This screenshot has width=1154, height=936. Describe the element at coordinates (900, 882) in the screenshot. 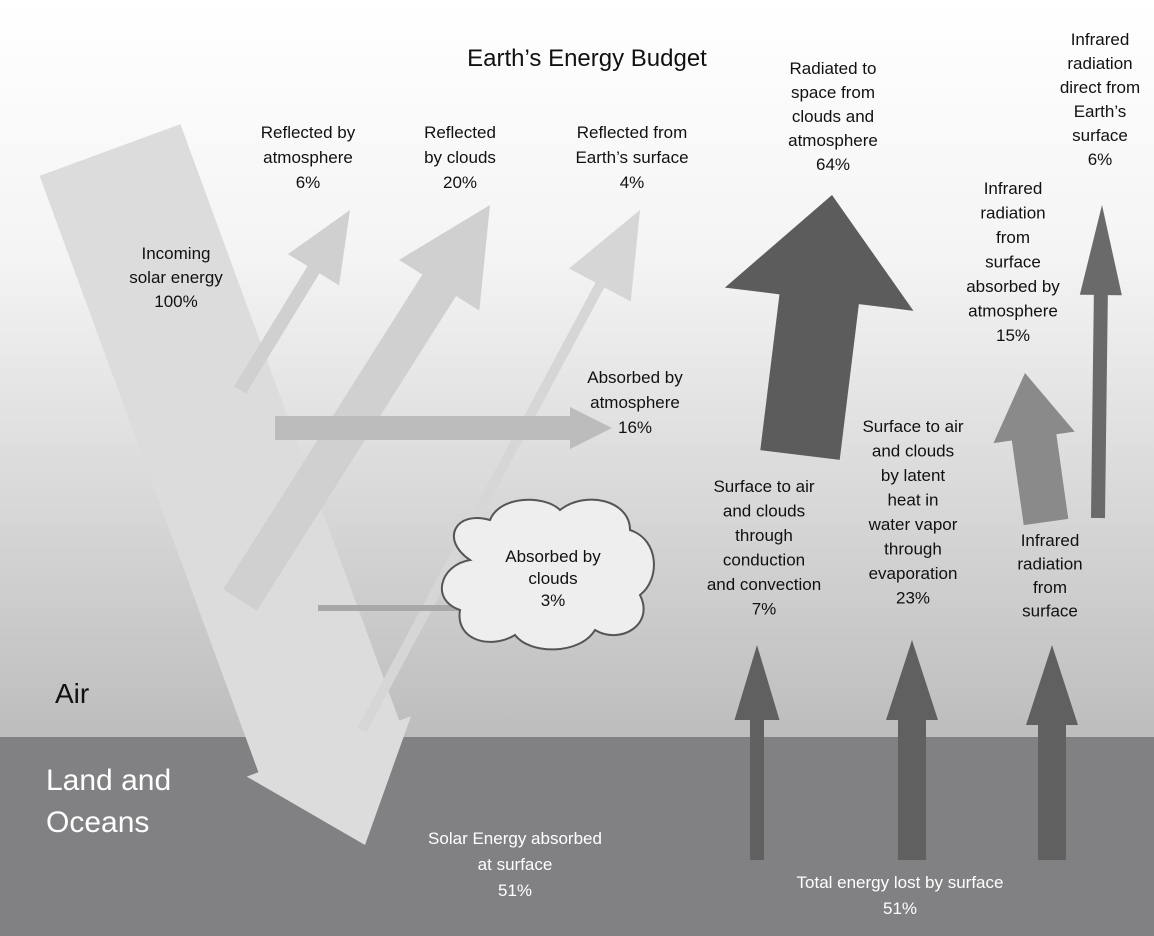

I see `label-line: Total energy lost by surface` at that location.